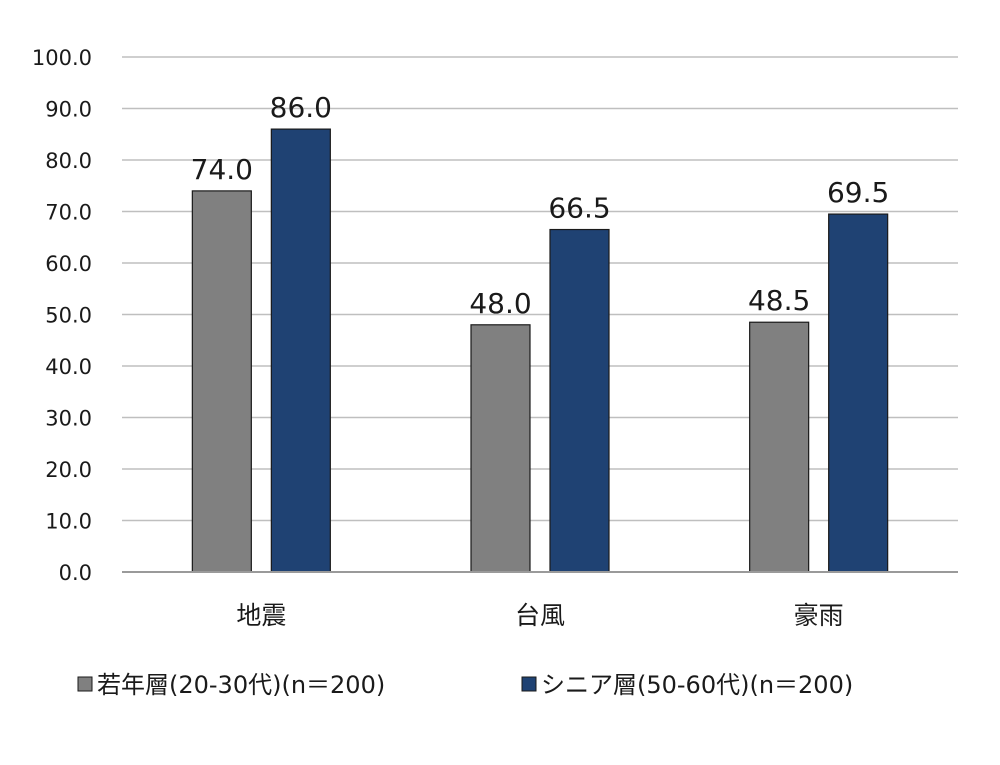  I want to click on x-tick-label: 豪雨, so click(819, 615).